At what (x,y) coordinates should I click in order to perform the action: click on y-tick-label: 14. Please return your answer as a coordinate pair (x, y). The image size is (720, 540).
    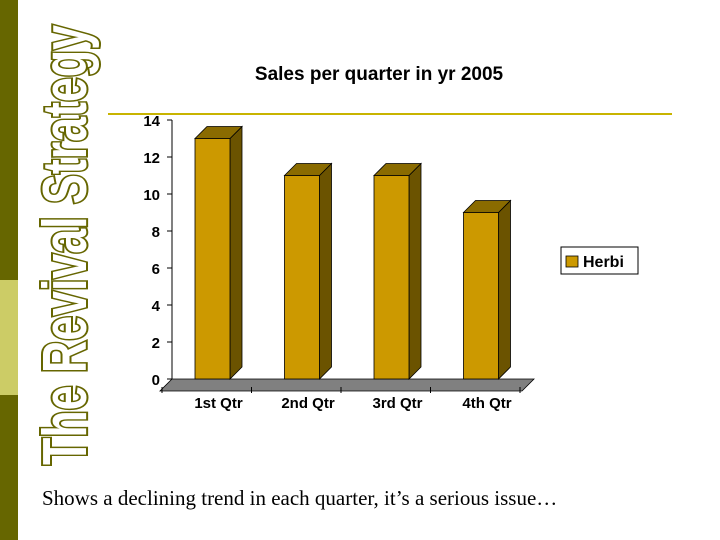
    Looking at the image, I should click on (151, 121).